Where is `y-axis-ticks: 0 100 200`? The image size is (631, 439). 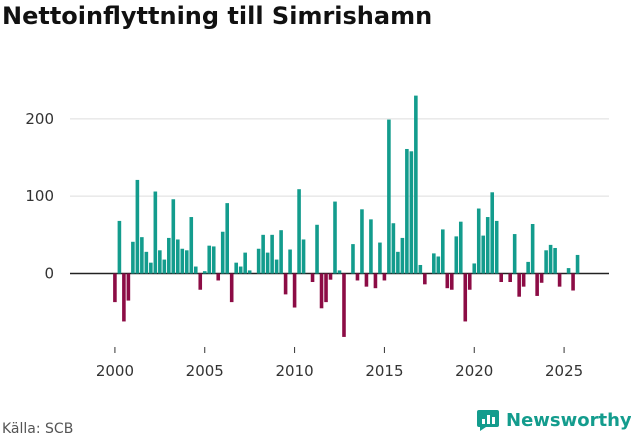
y-axis-ticks: 0 100 200 is located at coordinates (39, 196).